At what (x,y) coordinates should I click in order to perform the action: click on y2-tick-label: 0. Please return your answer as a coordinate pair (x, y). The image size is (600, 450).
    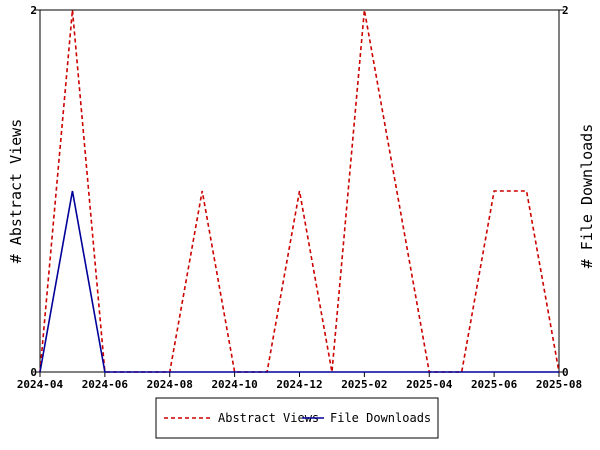
    Looking at the image, I should click on (565, 372).